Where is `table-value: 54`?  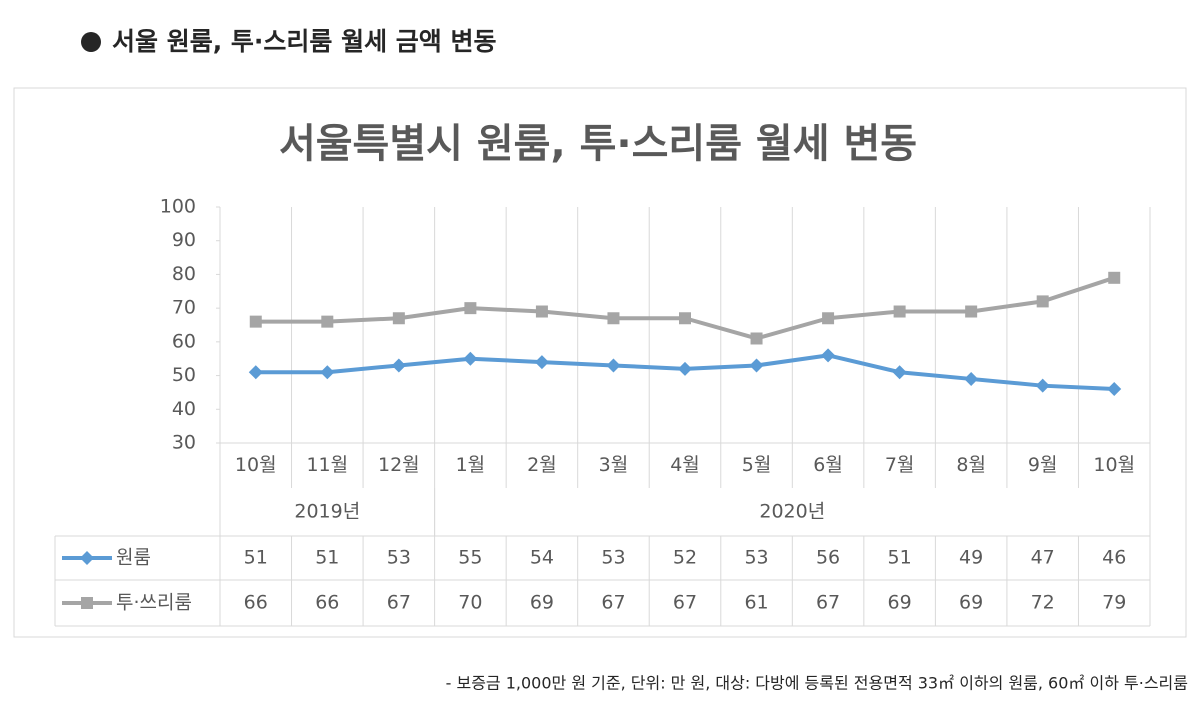
table-value: 54 is located at coordinates (542, 558).